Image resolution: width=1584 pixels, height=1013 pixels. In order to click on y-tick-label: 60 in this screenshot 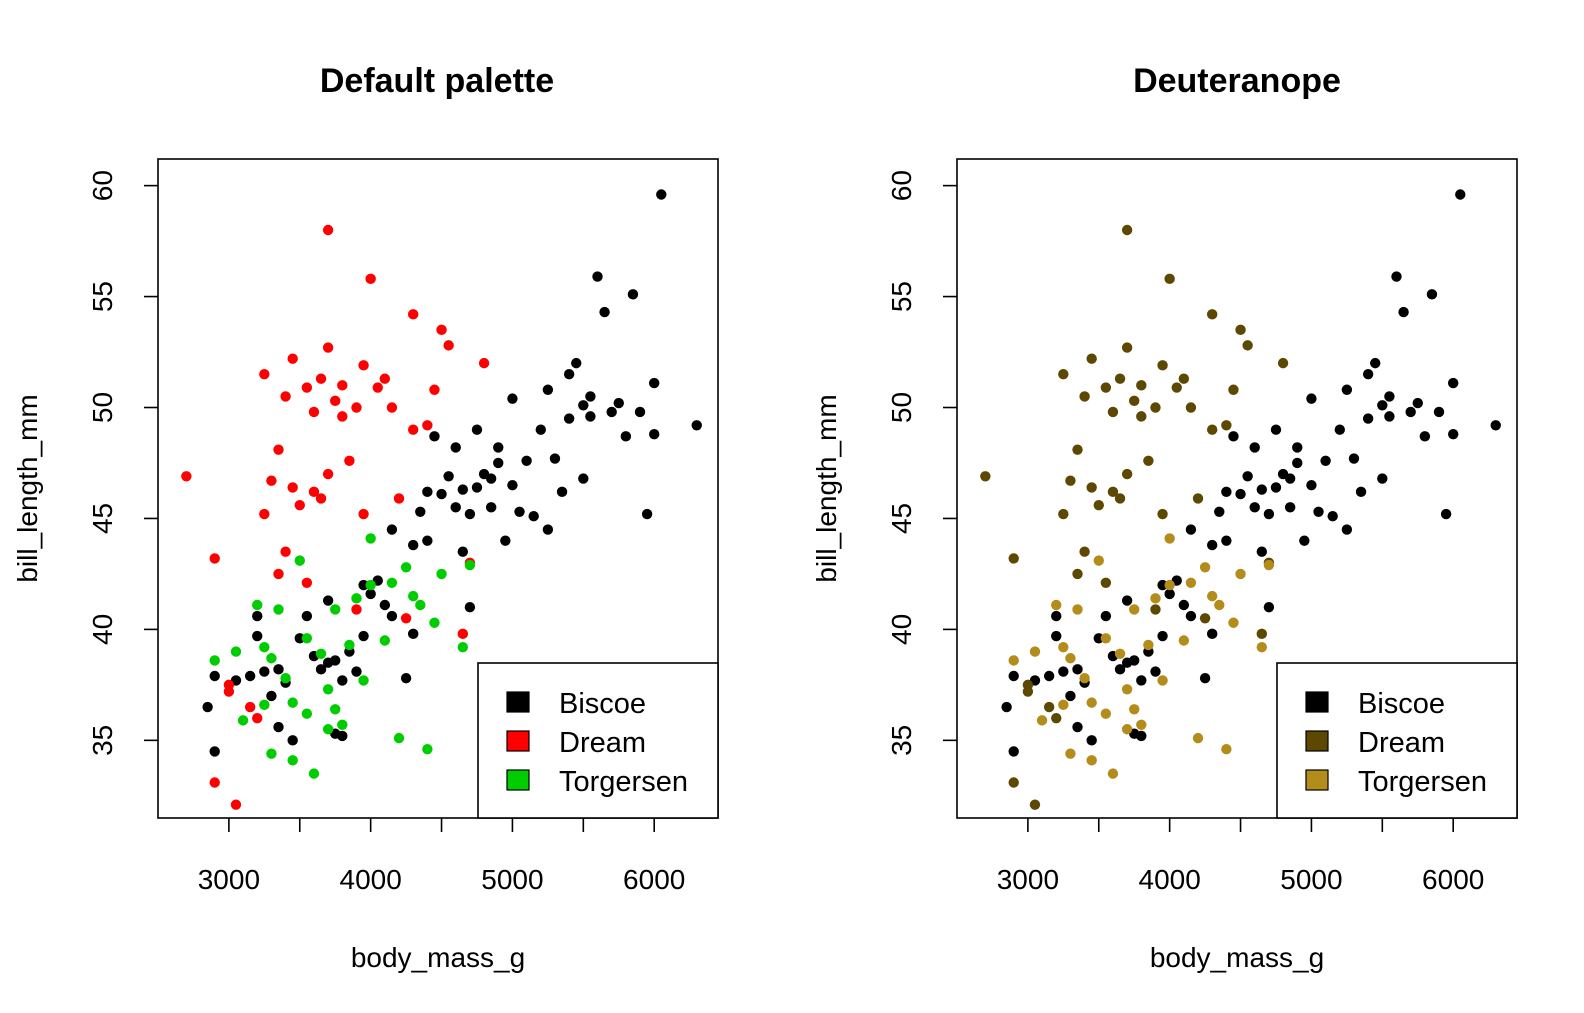, I will do `click(901, 185)`.